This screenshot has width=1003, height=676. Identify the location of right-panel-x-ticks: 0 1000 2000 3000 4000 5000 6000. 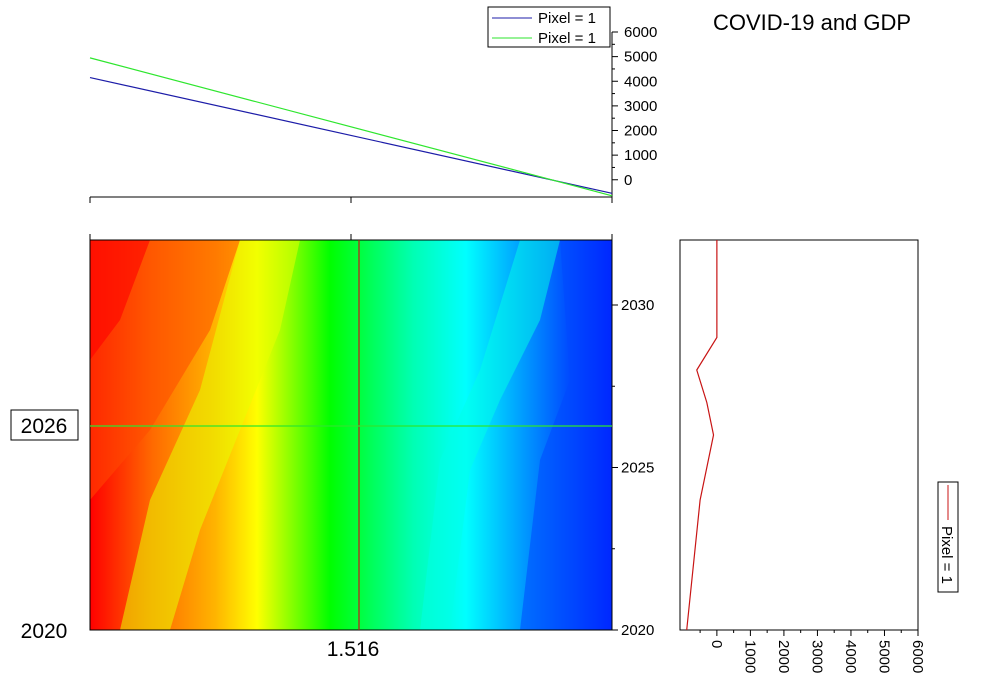
(812, 651).